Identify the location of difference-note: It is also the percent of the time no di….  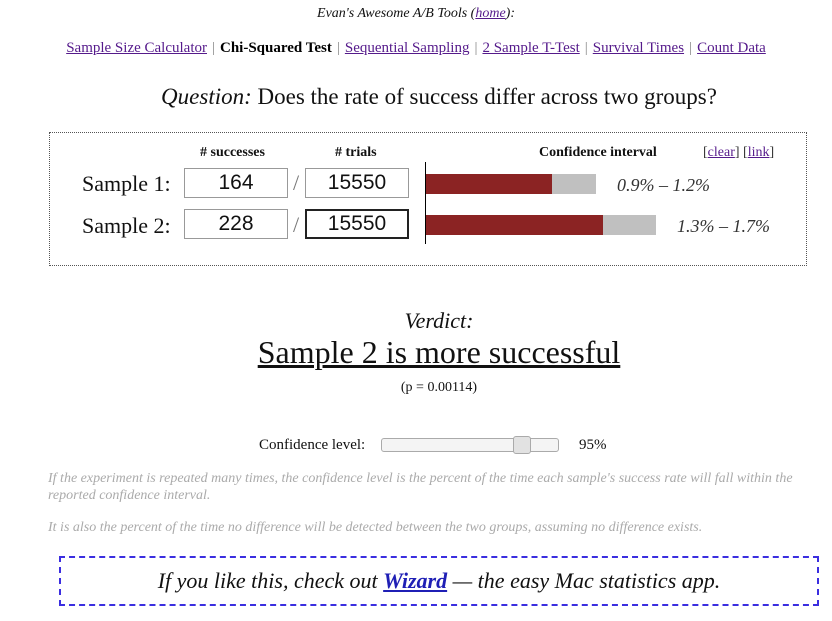
(375, 527).